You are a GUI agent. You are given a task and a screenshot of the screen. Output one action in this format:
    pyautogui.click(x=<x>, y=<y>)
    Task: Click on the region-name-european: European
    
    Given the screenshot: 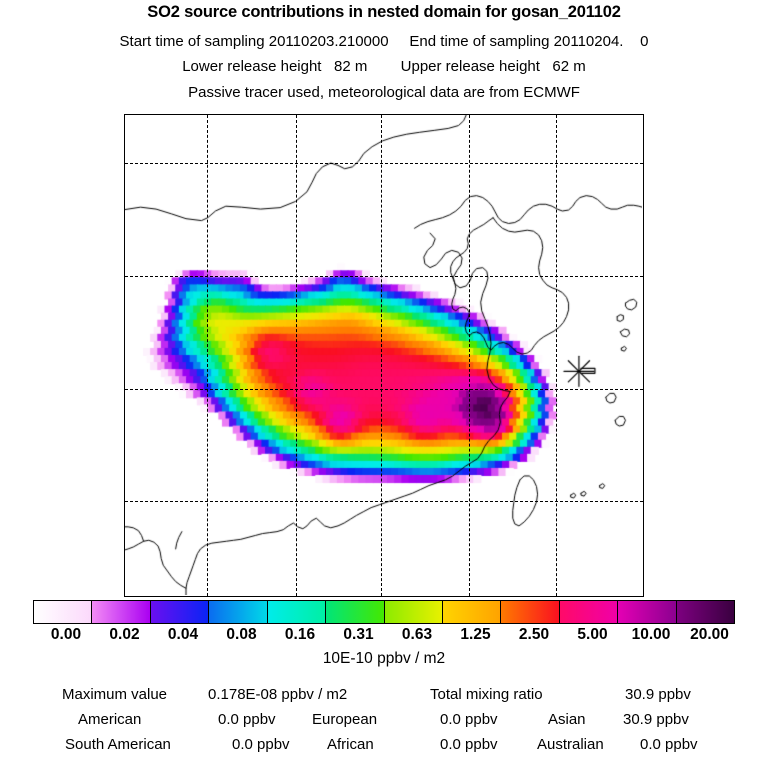 What is the action you would take?
    pyautogui.click(x=345, y=719)
    